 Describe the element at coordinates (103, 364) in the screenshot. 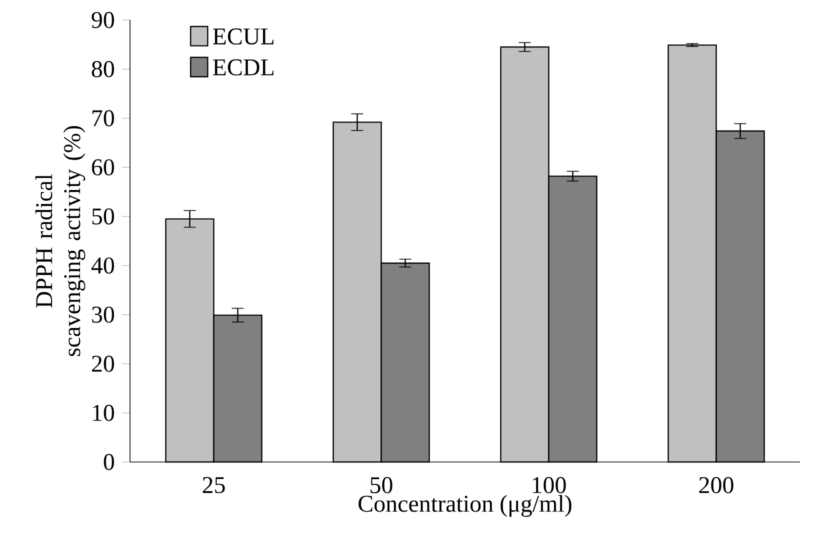

I see `y-tick-label: 20` at that location.